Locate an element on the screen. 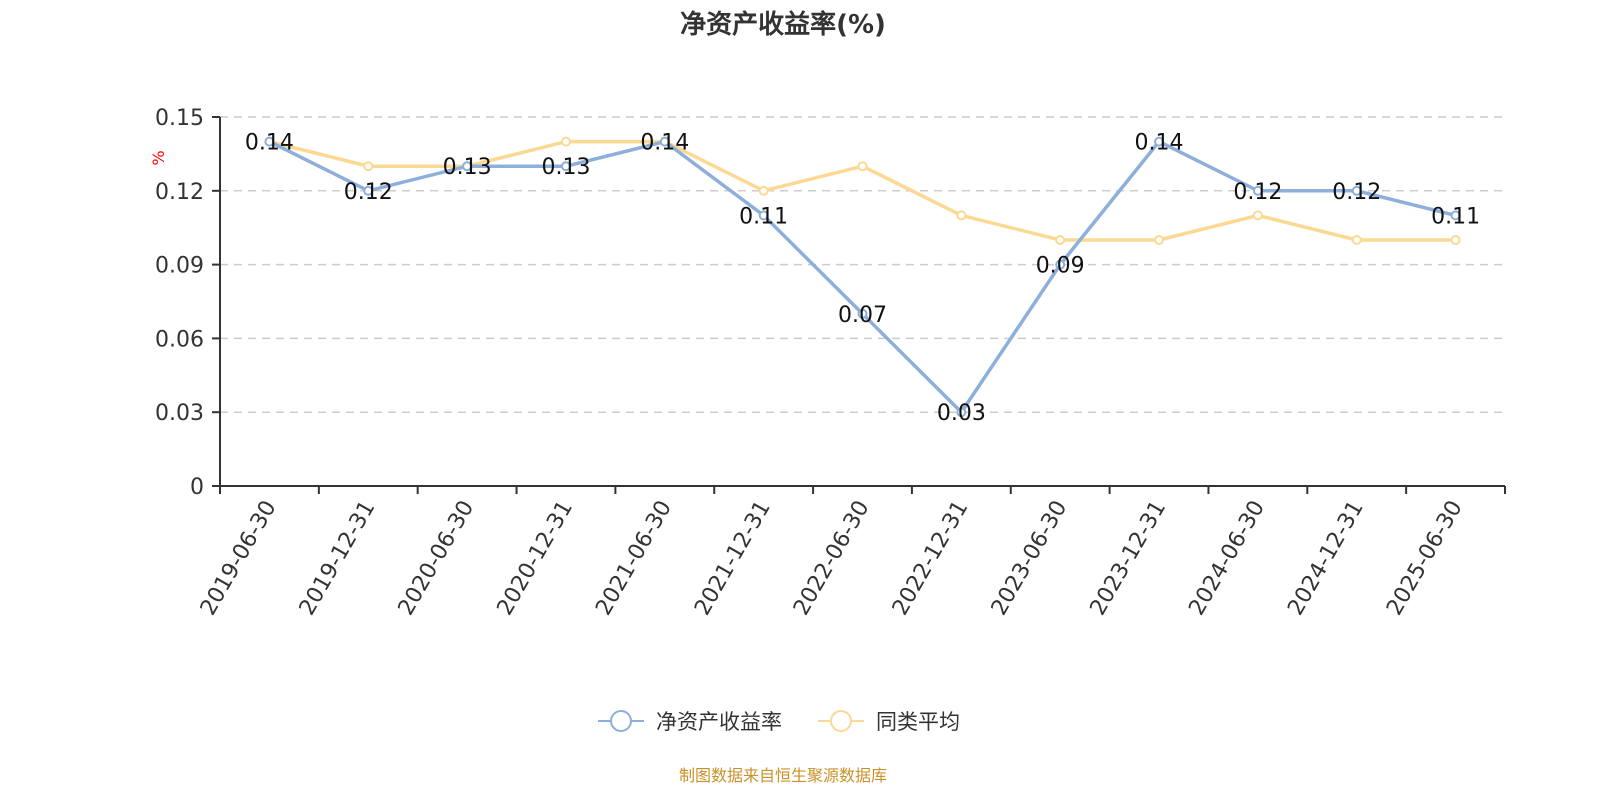 The width and height of the screenshot is (1600, 800). y-tick-label: 0.15 is located at coordinates (179, 118).